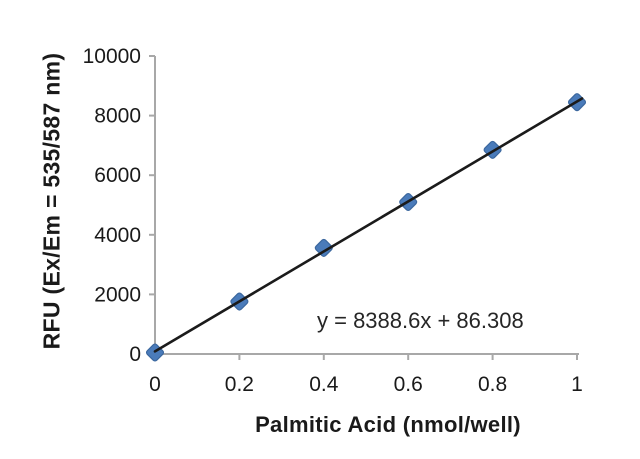  What do you see at coordinates (408, 384) in the screenshot?
I see `x-tick-label: 0.6` at bounding box center [408, 384].